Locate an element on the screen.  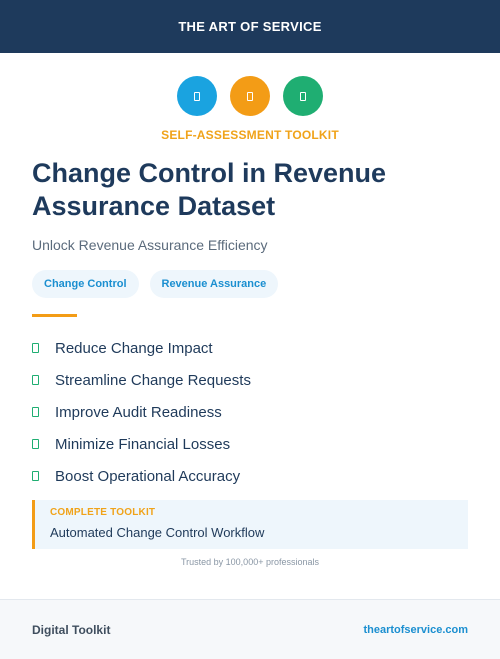
benefit-label: Minimize Financial Losses is located at coordinates (143, 444).